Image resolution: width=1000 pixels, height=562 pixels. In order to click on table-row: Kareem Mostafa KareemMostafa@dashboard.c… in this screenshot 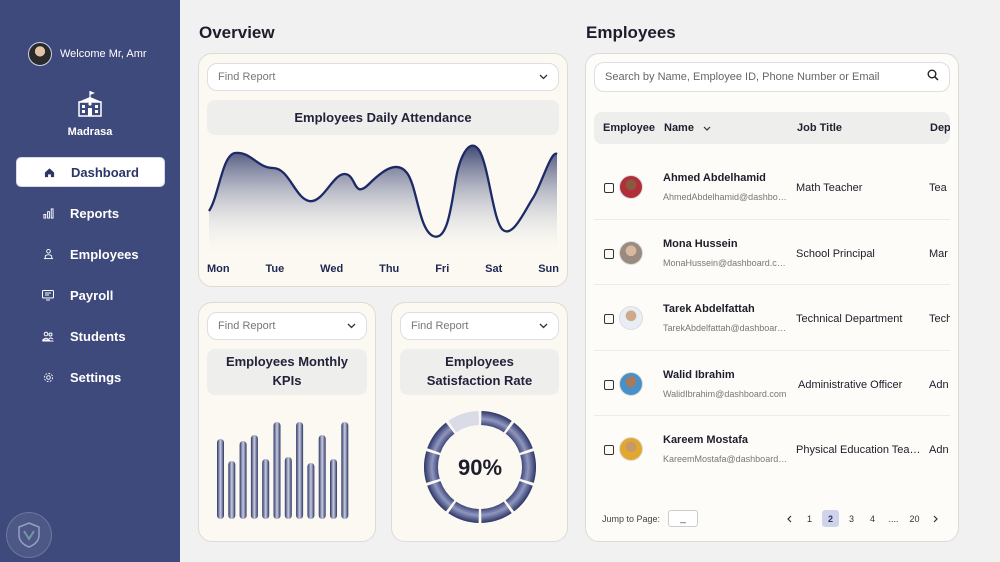, I will do `click(772, 449)`.